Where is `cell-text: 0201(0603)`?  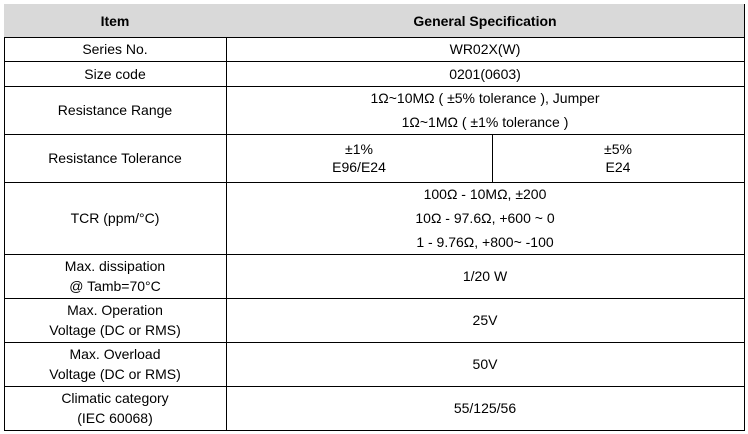 cell-text: 0201(0603) is located at coordinates (485, 73).